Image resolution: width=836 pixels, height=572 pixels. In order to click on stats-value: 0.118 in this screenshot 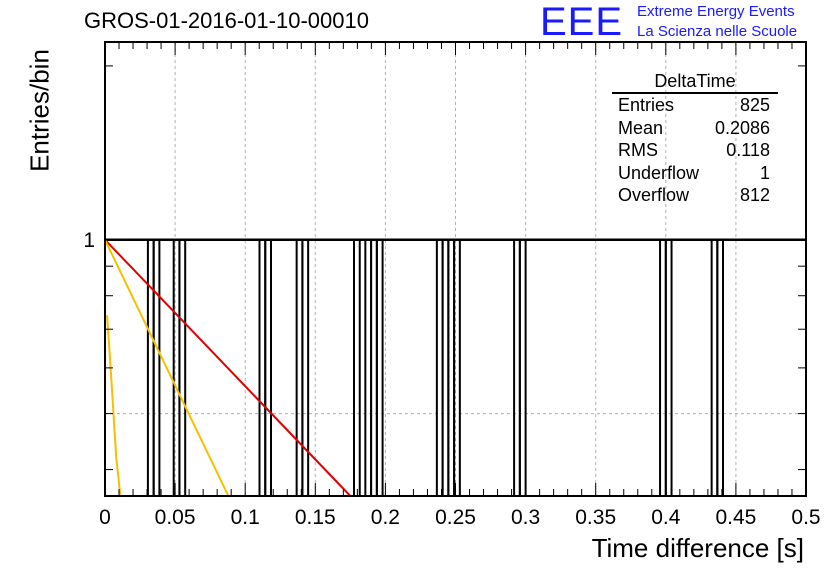, I will do `click(748, 150)`.